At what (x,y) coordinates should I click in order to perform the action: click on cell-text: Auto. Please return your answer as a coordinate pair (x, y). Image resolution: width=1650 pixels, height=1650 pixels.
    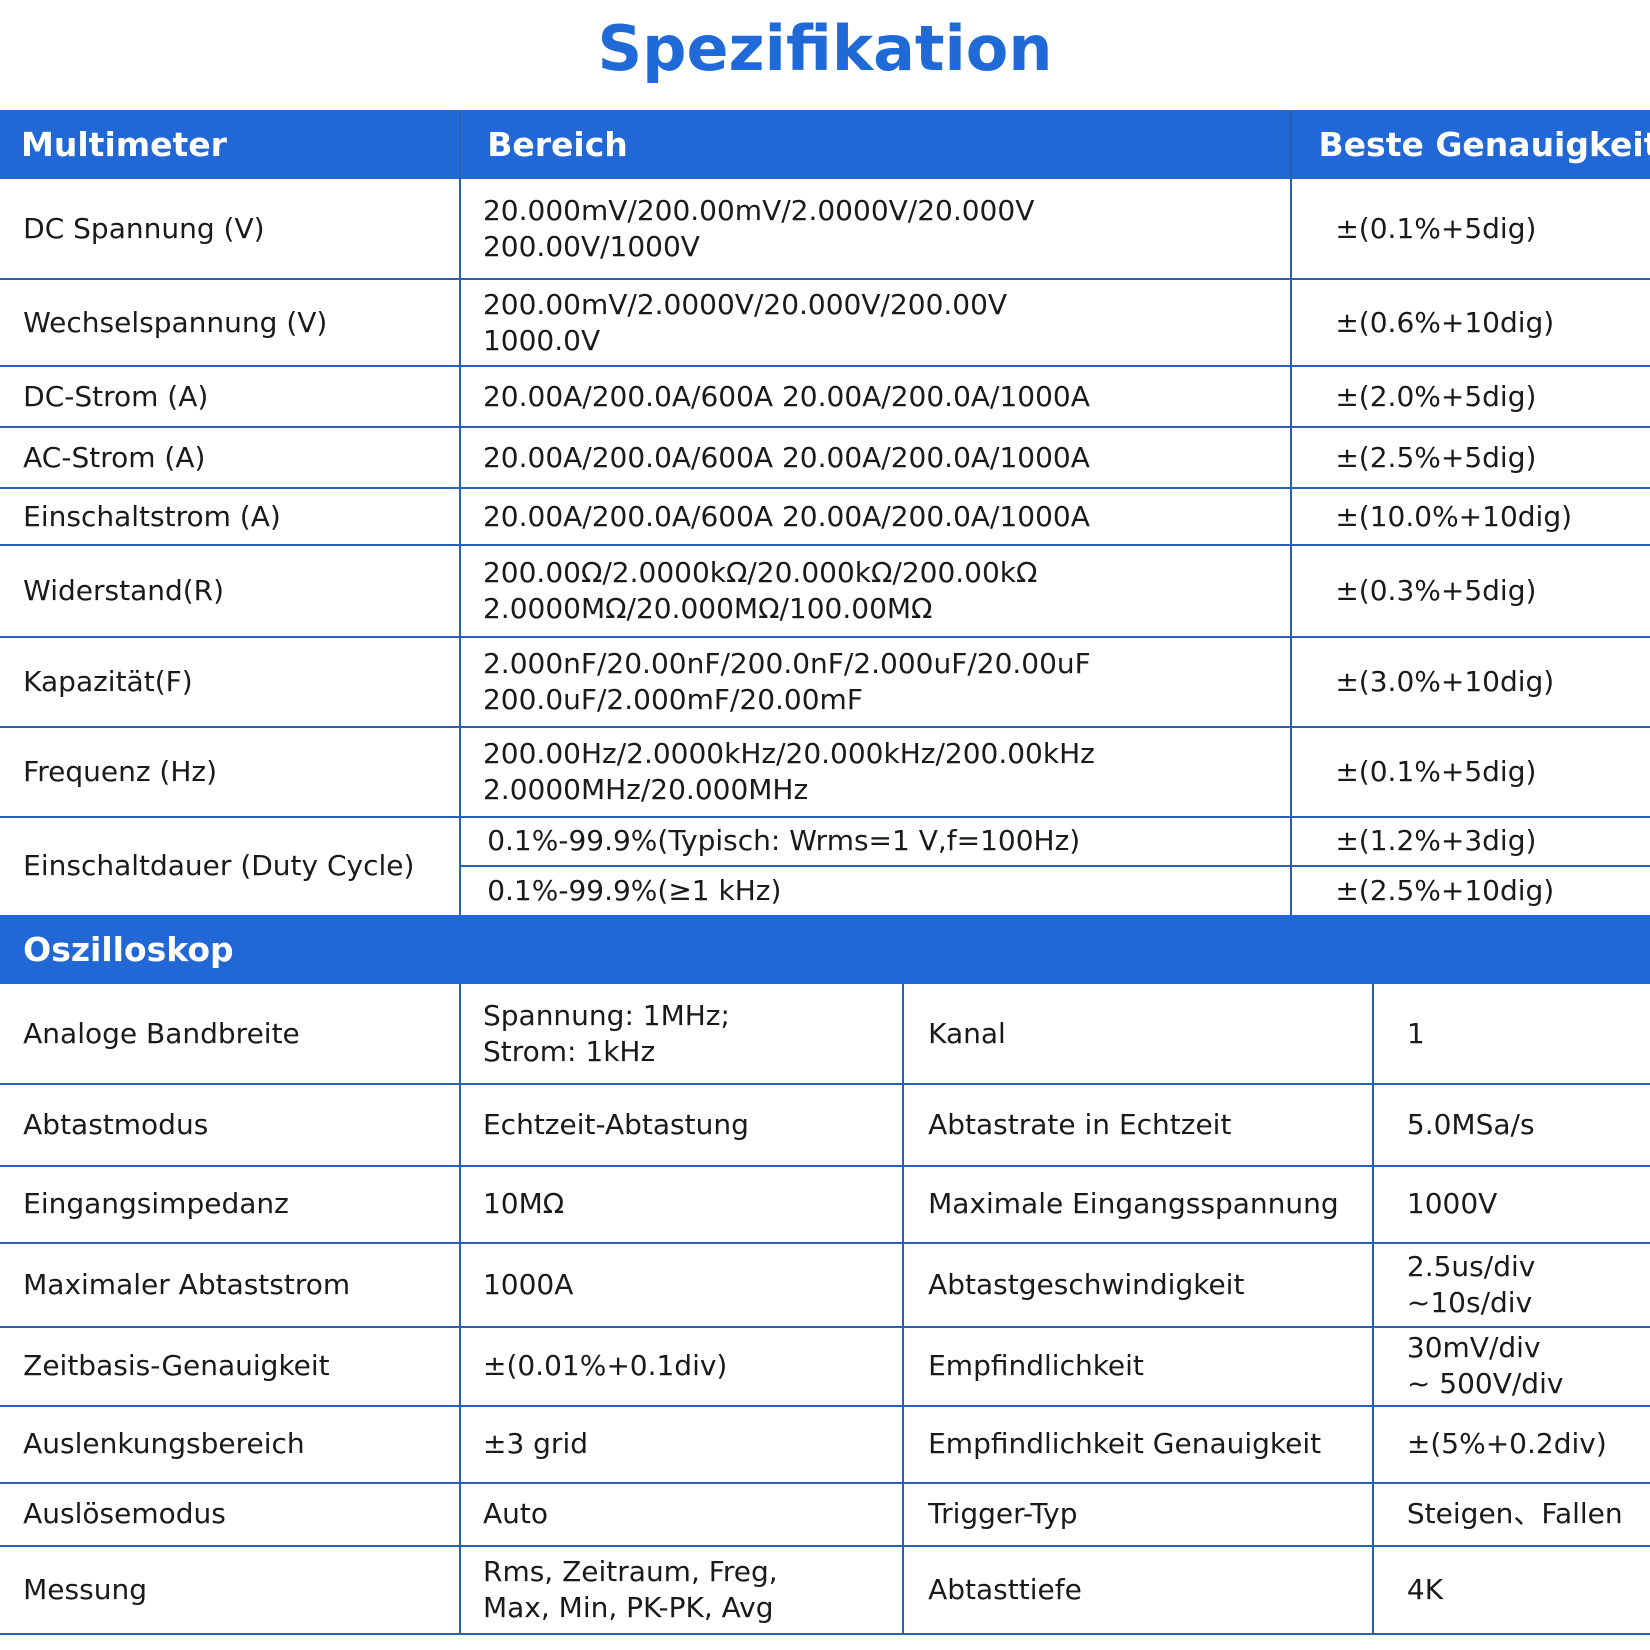
    Looking at the image, I should click on (515, 1514).